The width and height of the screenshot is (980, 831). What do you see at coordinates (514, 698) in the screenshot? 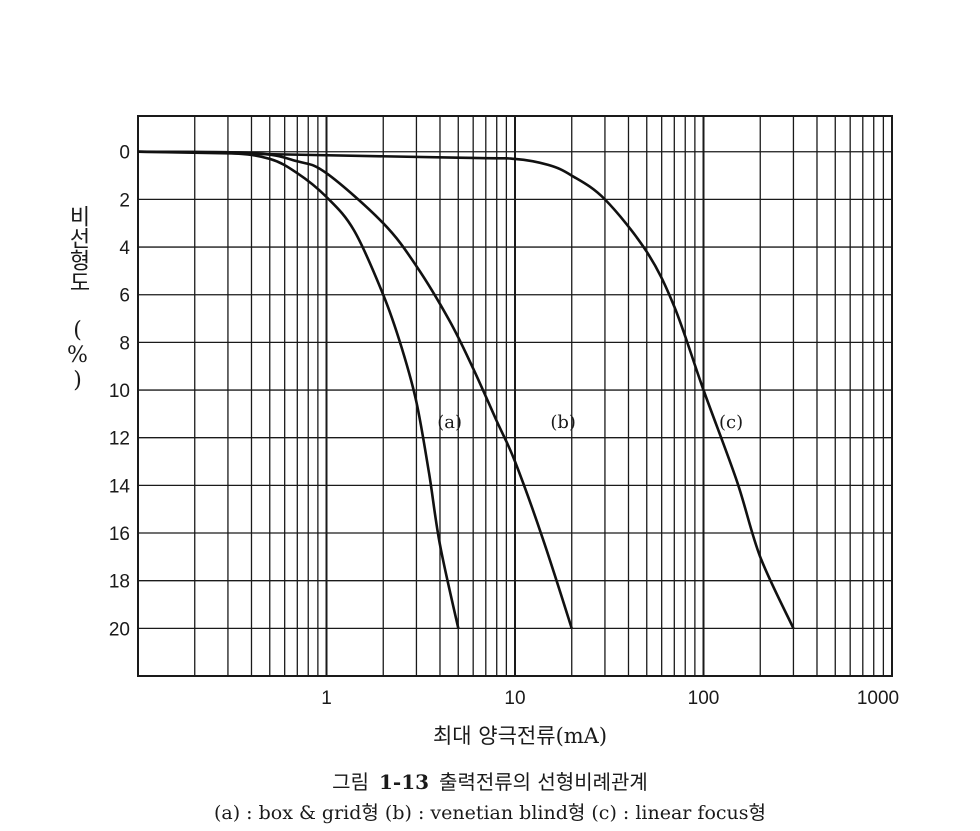
I see `x-tick-label: 10` at bounding box center [514, 698].